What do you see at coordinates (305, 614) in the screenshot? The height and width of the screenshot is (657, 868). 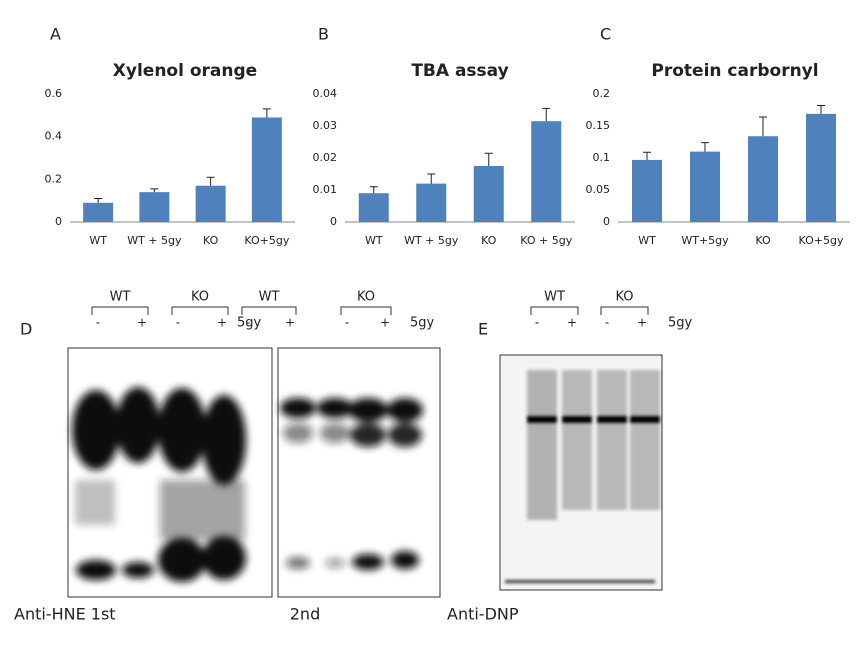 I see `blot-caption: 2nd` at bounding box center [305, 614].